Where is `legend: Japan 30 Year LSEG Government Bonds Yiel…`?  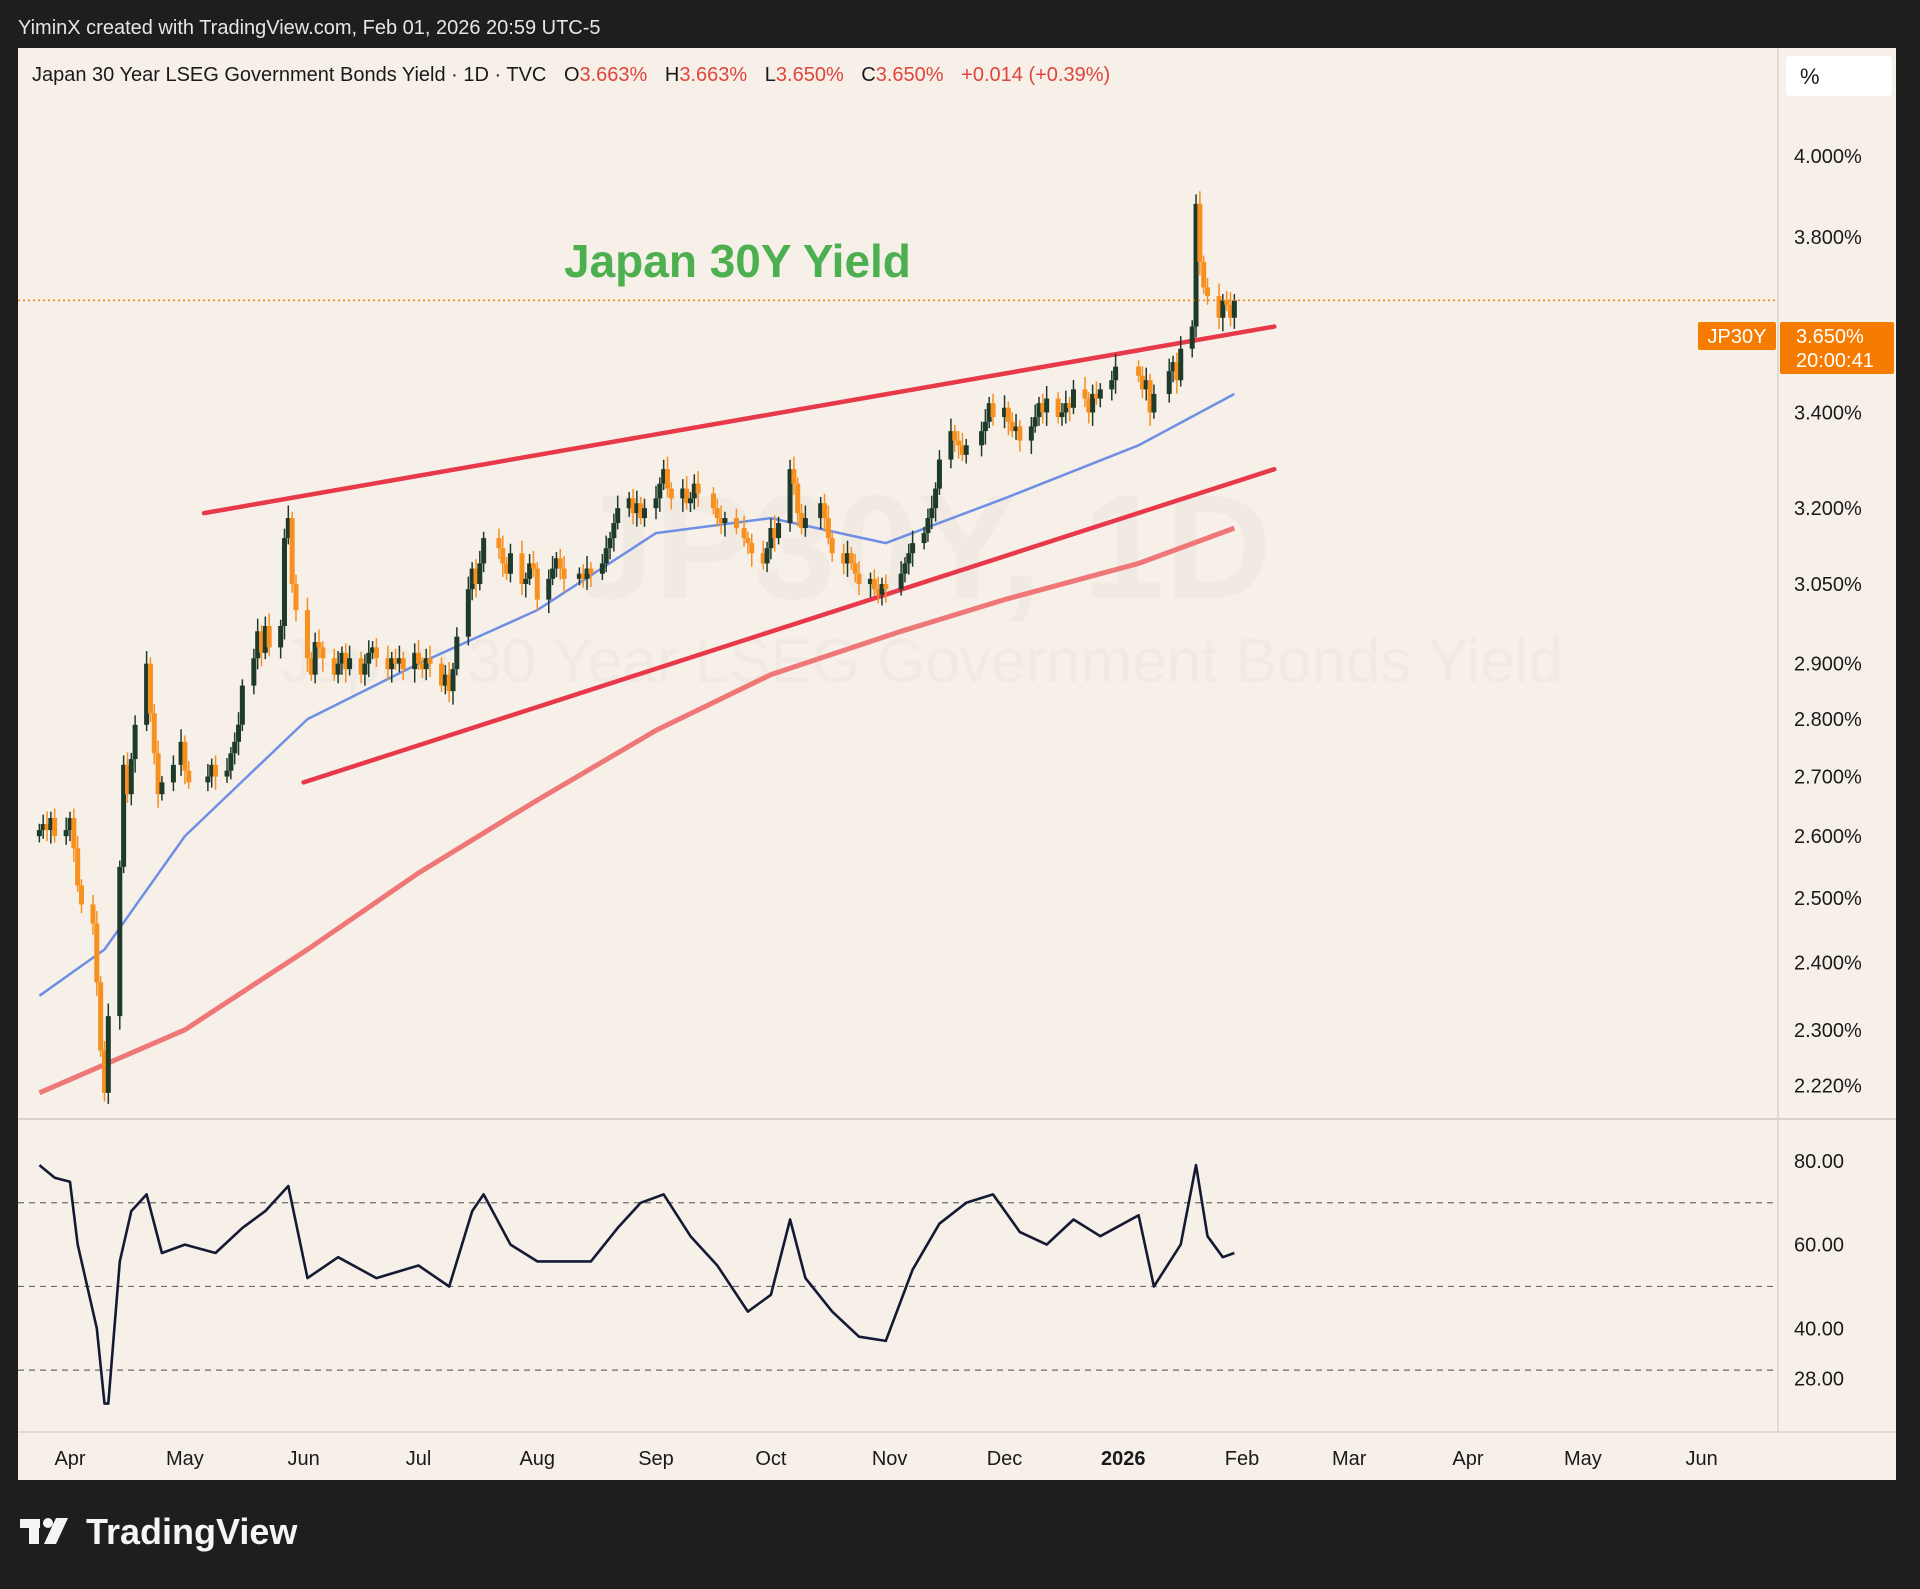 legend: Japan 30 Year LSEG Government Bonds Yiel… is located at coordinates (571, 75).